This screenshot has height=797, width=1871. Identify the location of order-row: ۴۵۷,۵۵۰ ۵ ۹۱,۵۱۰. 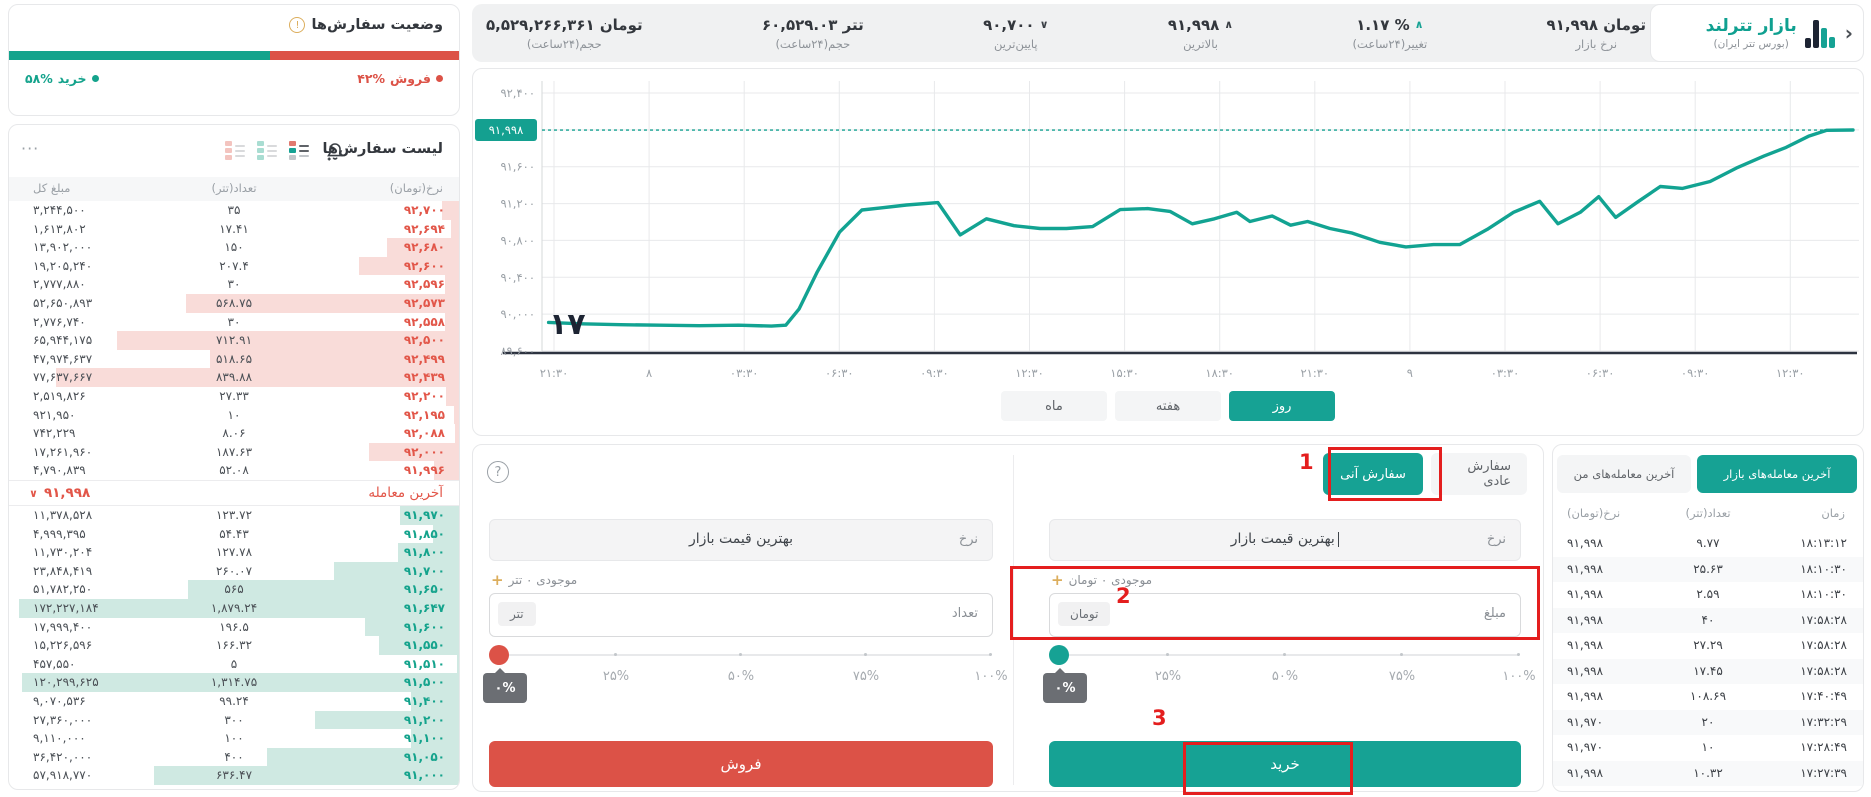
(234, 664).